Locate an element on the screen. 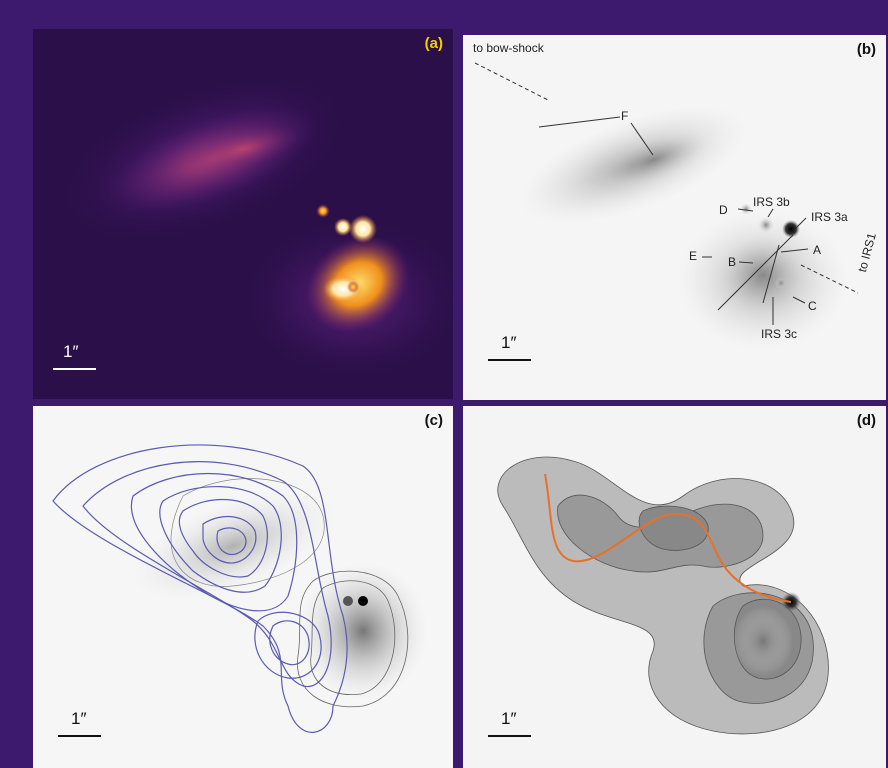  annotation-irs3a: IRS 3a is located at coordinates (829, 217).